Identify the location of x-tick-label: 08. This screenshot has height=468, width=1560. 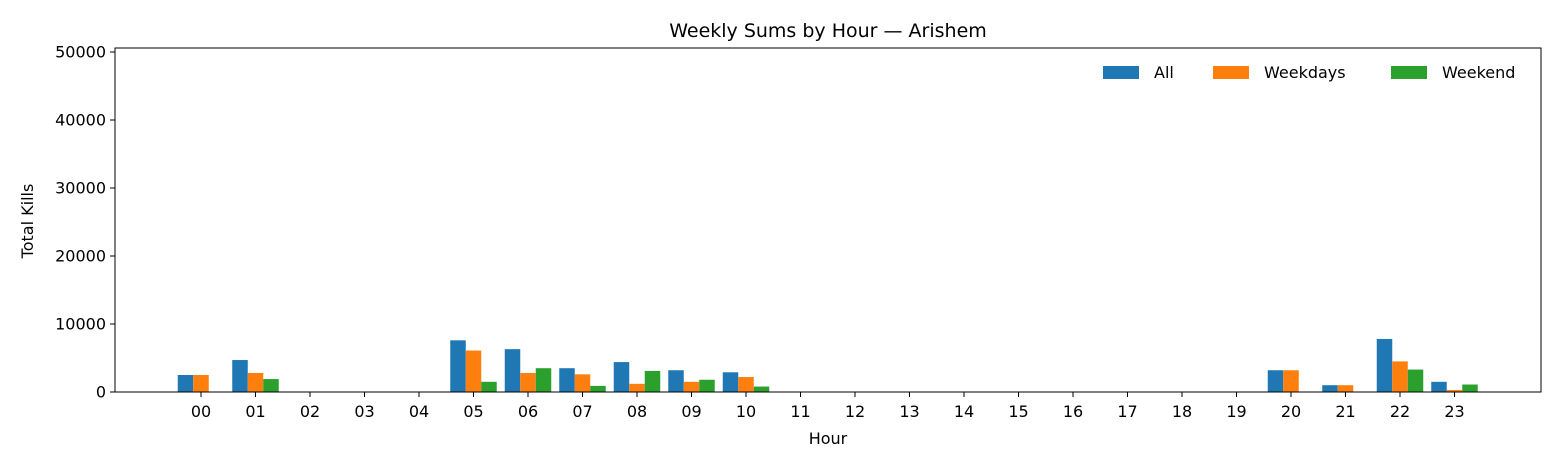
(637, 411).